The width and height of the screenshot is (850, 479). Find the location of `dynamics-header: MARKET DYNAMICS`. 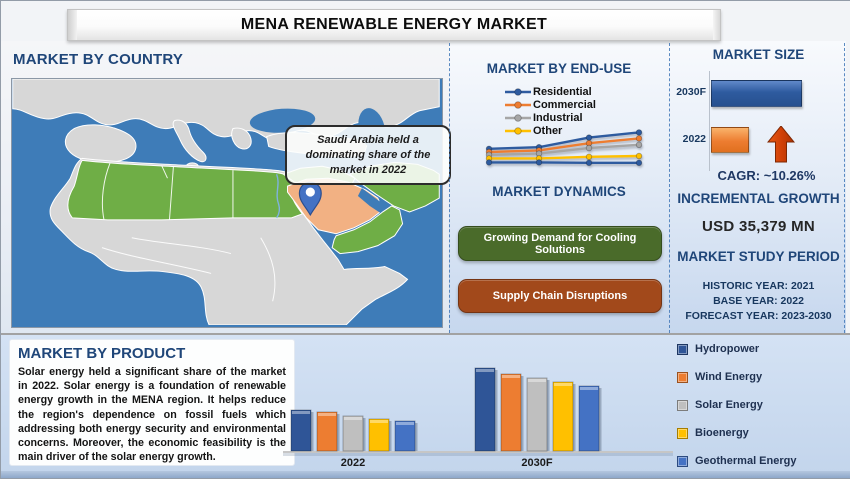

dynamics-header: MARKET DYNAMICS is located at coordinates (559, 191).